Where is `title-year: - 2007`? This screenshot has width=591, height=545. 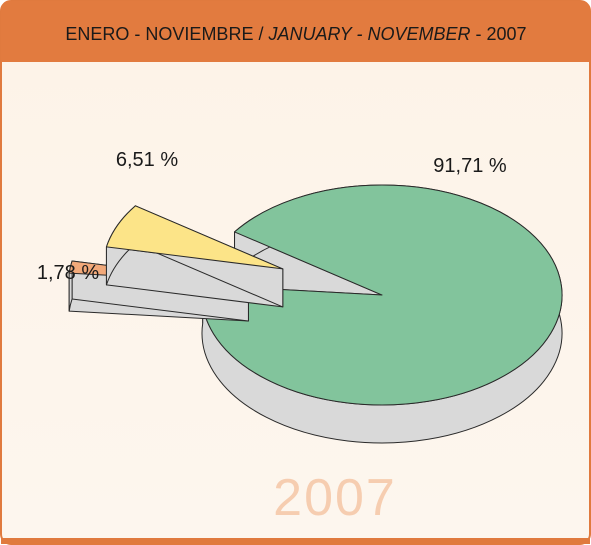
title-year: - 2007 is located at coordinates (501, 34).